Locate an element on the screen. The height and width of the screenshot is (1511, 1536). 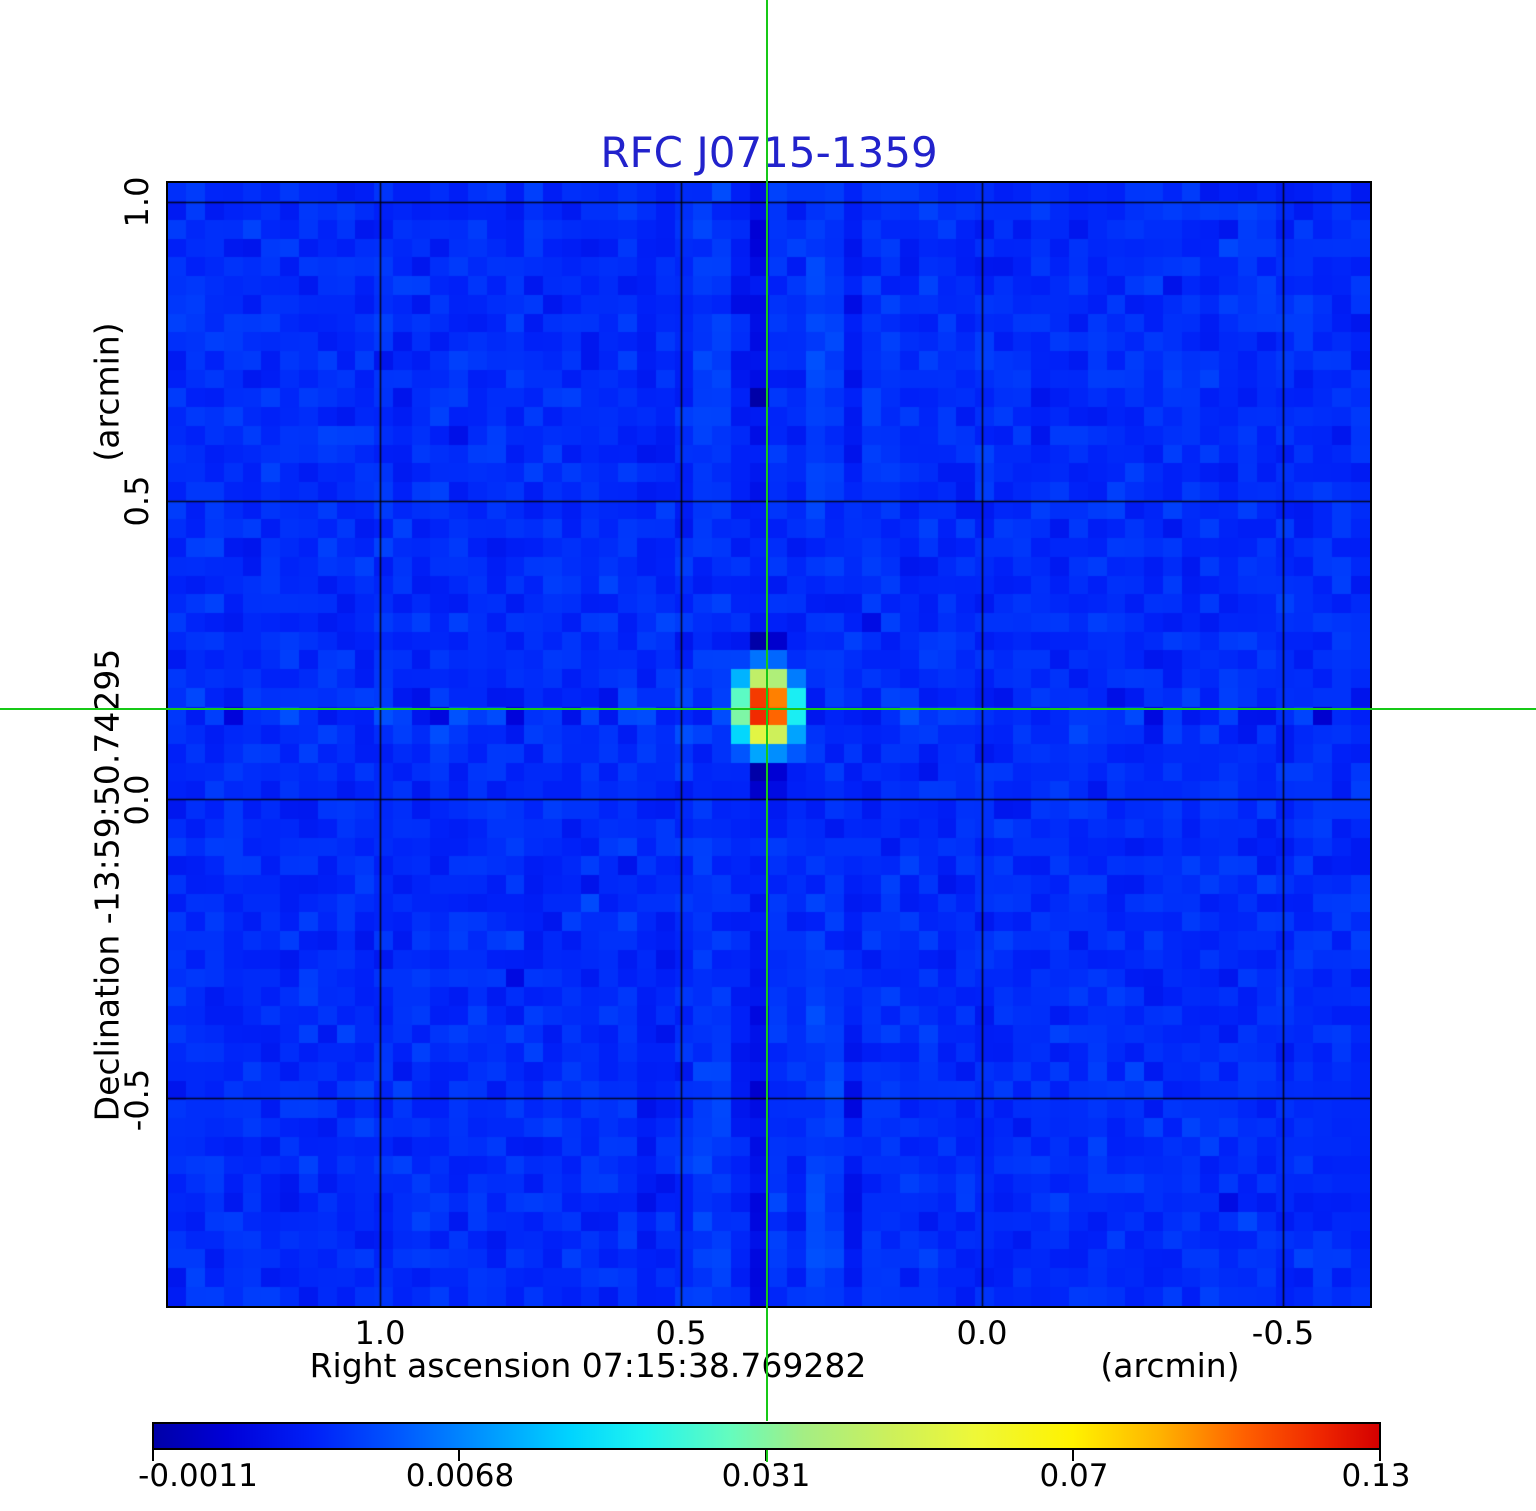
colorbar-tick-label: 0.13 is located at coordinates (1376, 1476).